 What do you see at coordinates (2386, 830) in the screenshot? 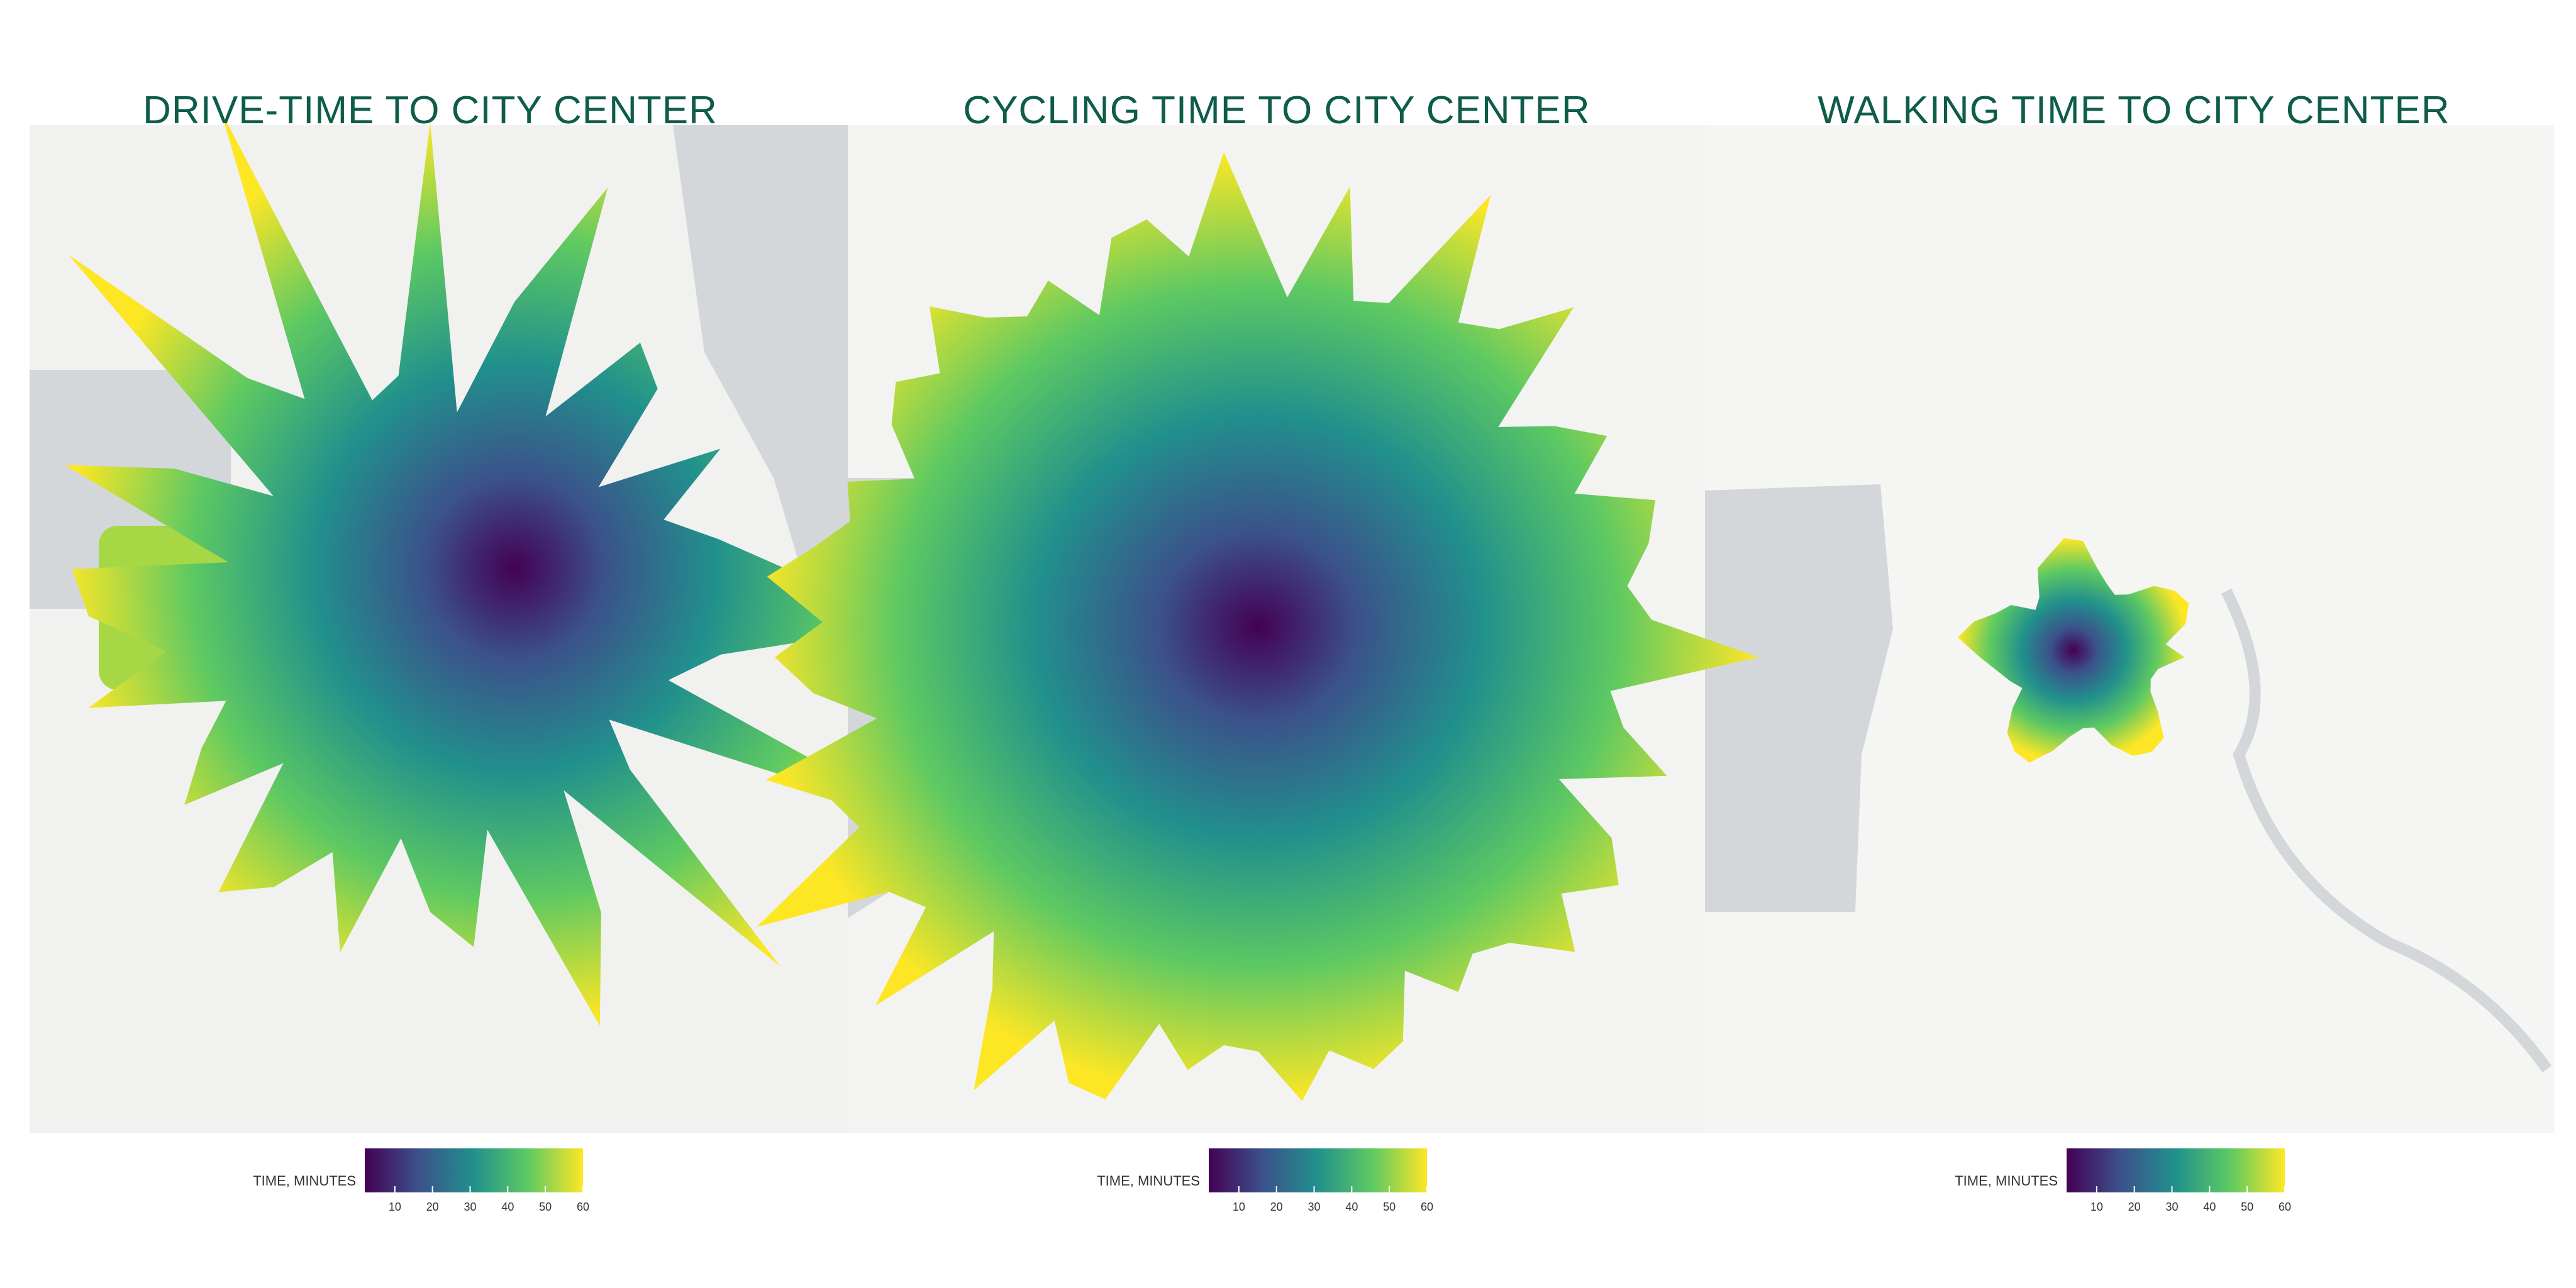
I see `river` at bounding box center [2386, 830].